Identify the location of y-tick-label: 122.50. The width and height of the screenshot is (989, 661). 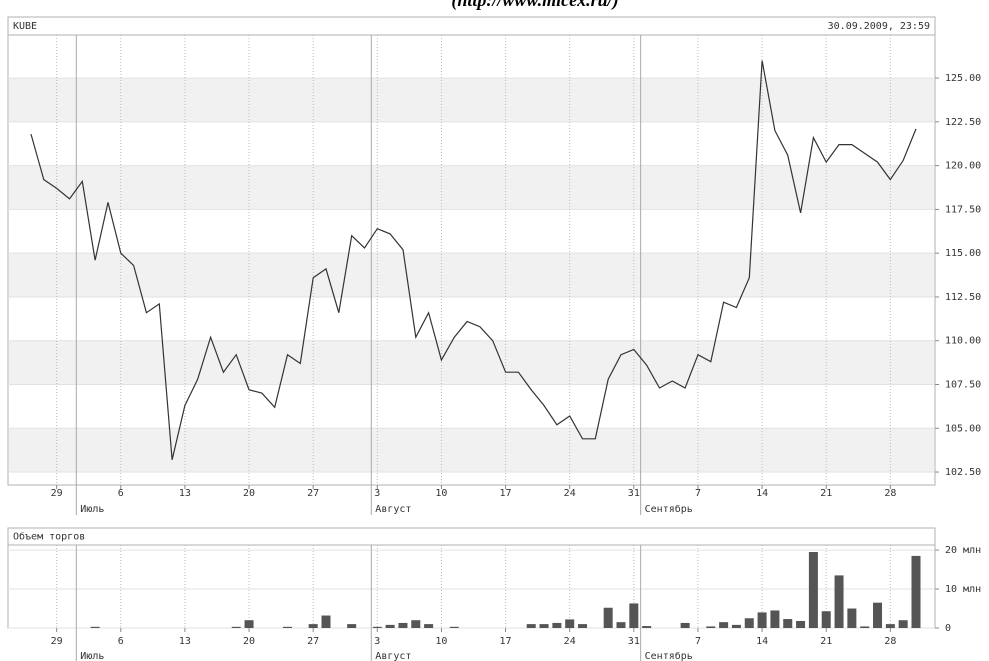
(963, 122).